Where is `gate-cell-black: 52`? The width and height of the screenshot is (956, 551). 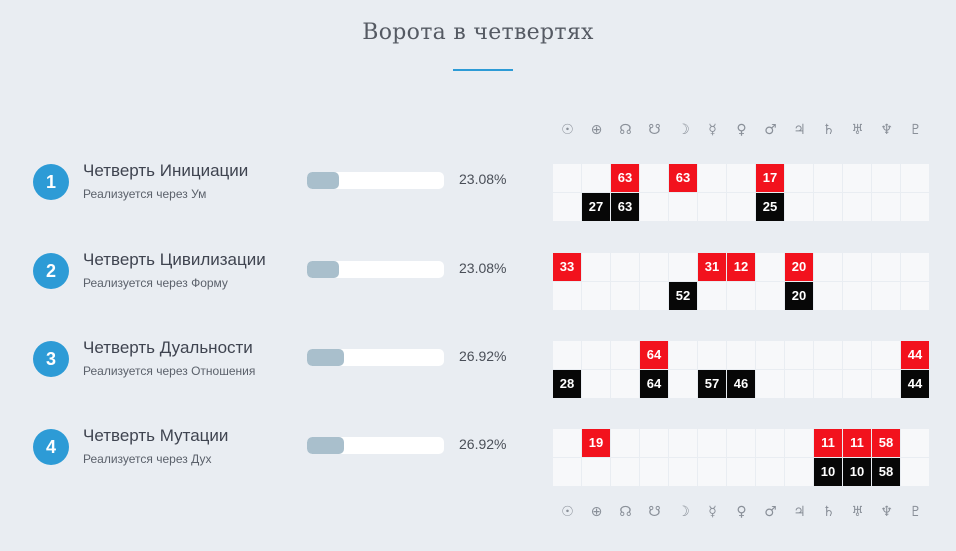
gate-cell-black: 52 is located at coordinates (683, 296).